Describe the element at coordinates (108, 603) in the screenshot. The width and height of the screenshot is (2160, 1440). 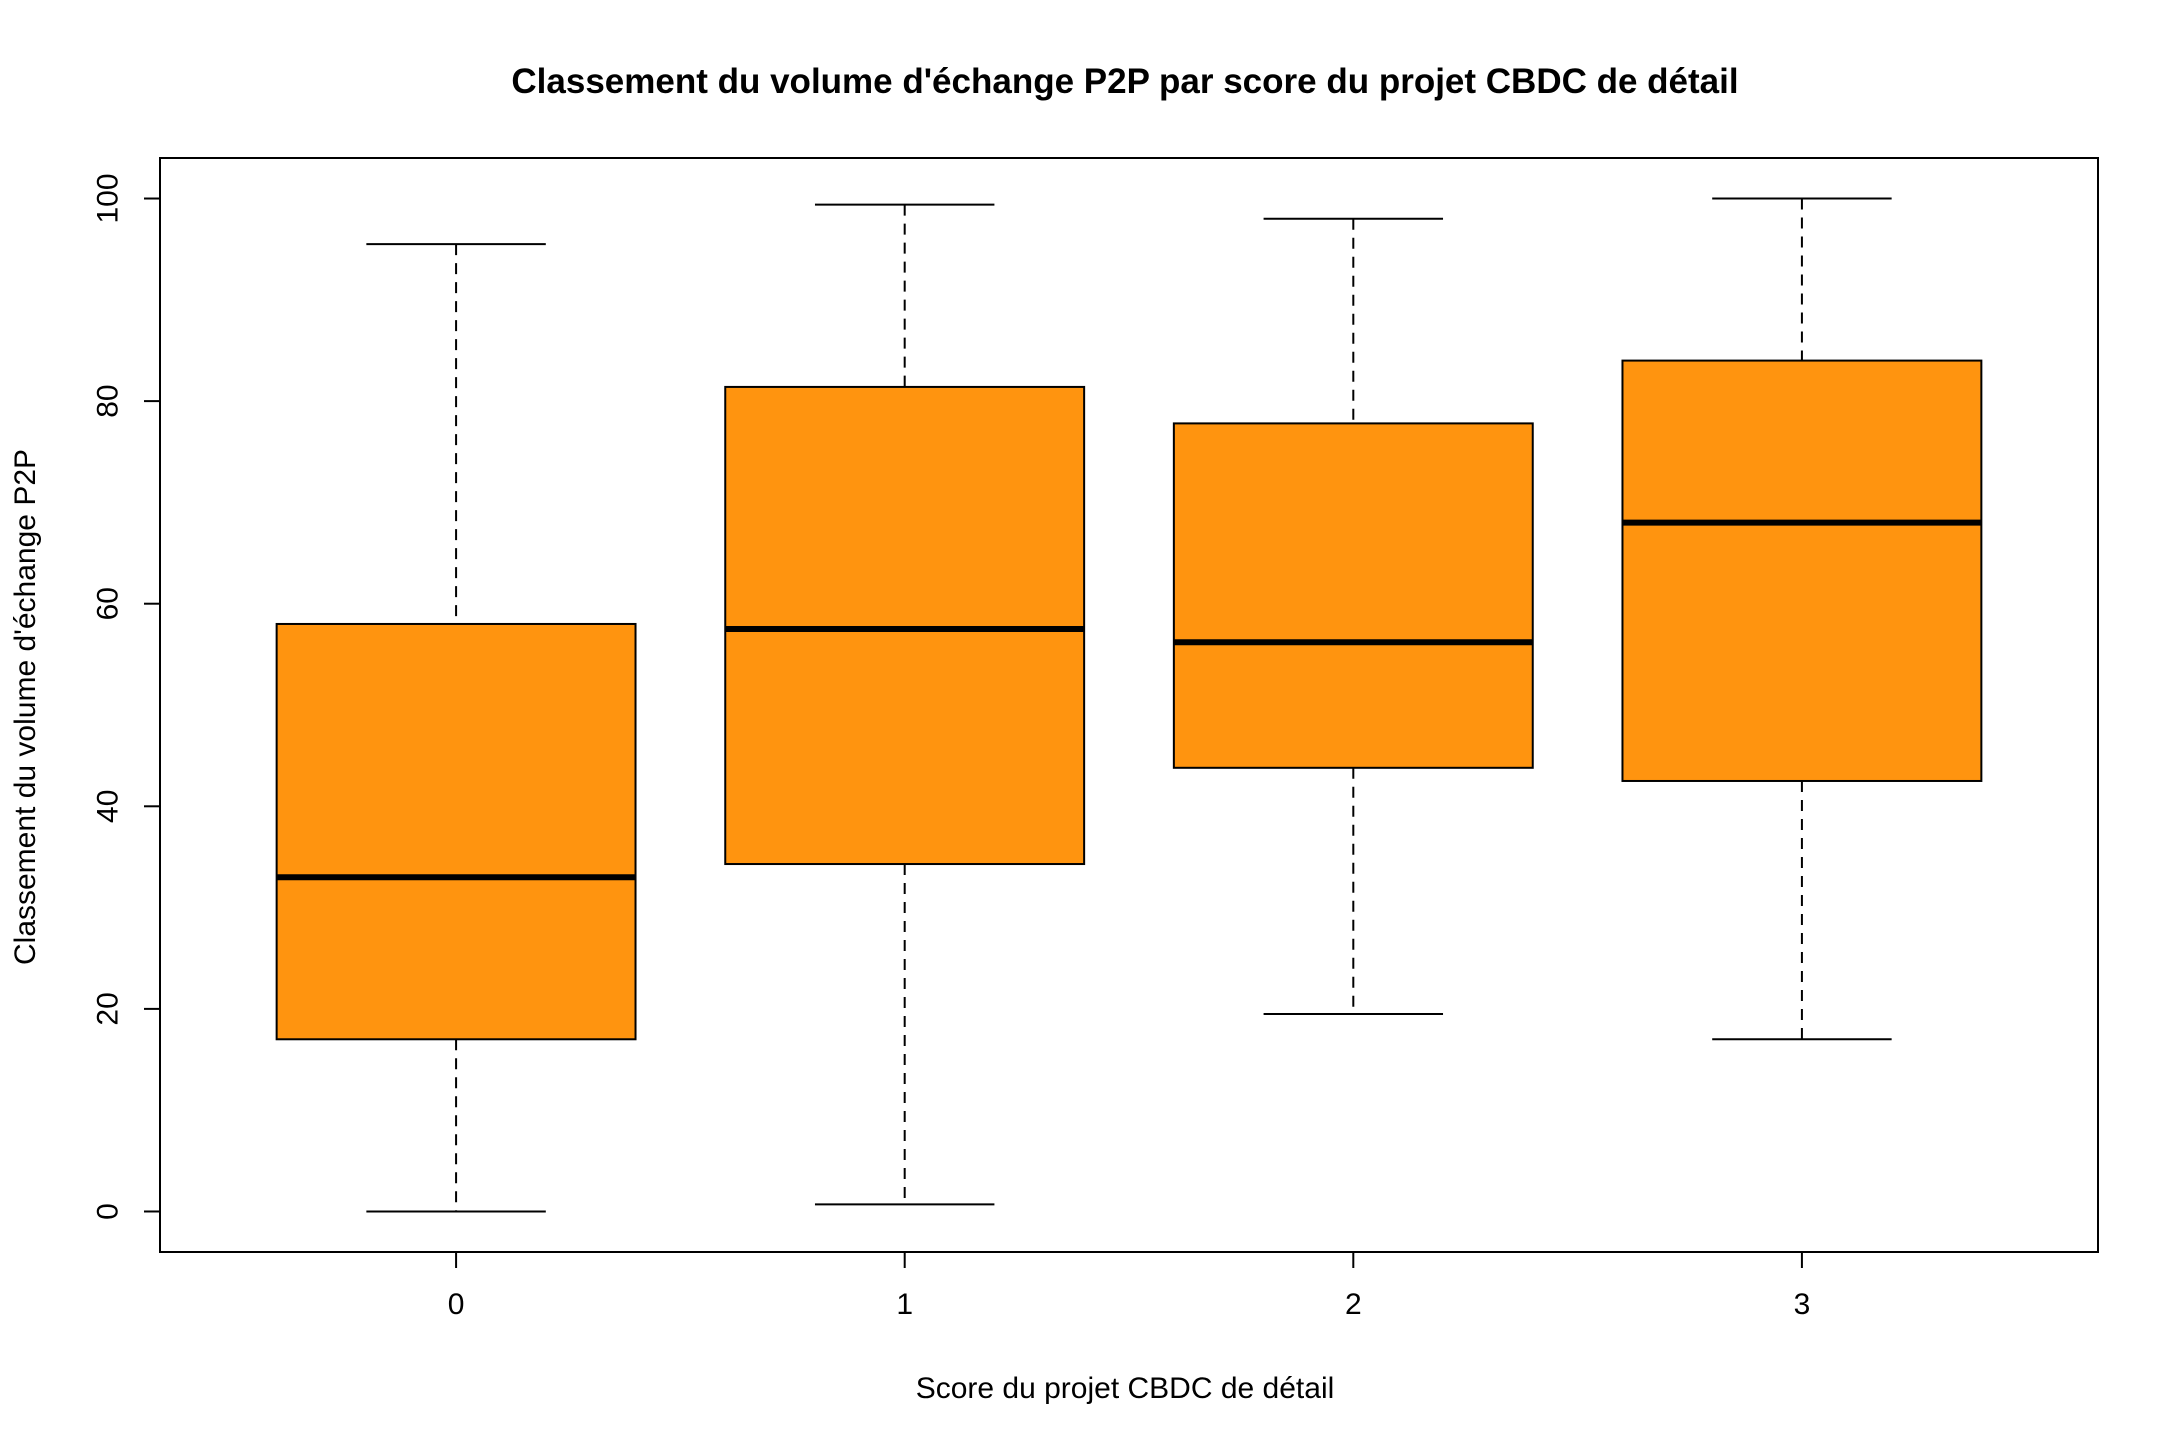
I see `y-tick-label-60: 60` at that location.